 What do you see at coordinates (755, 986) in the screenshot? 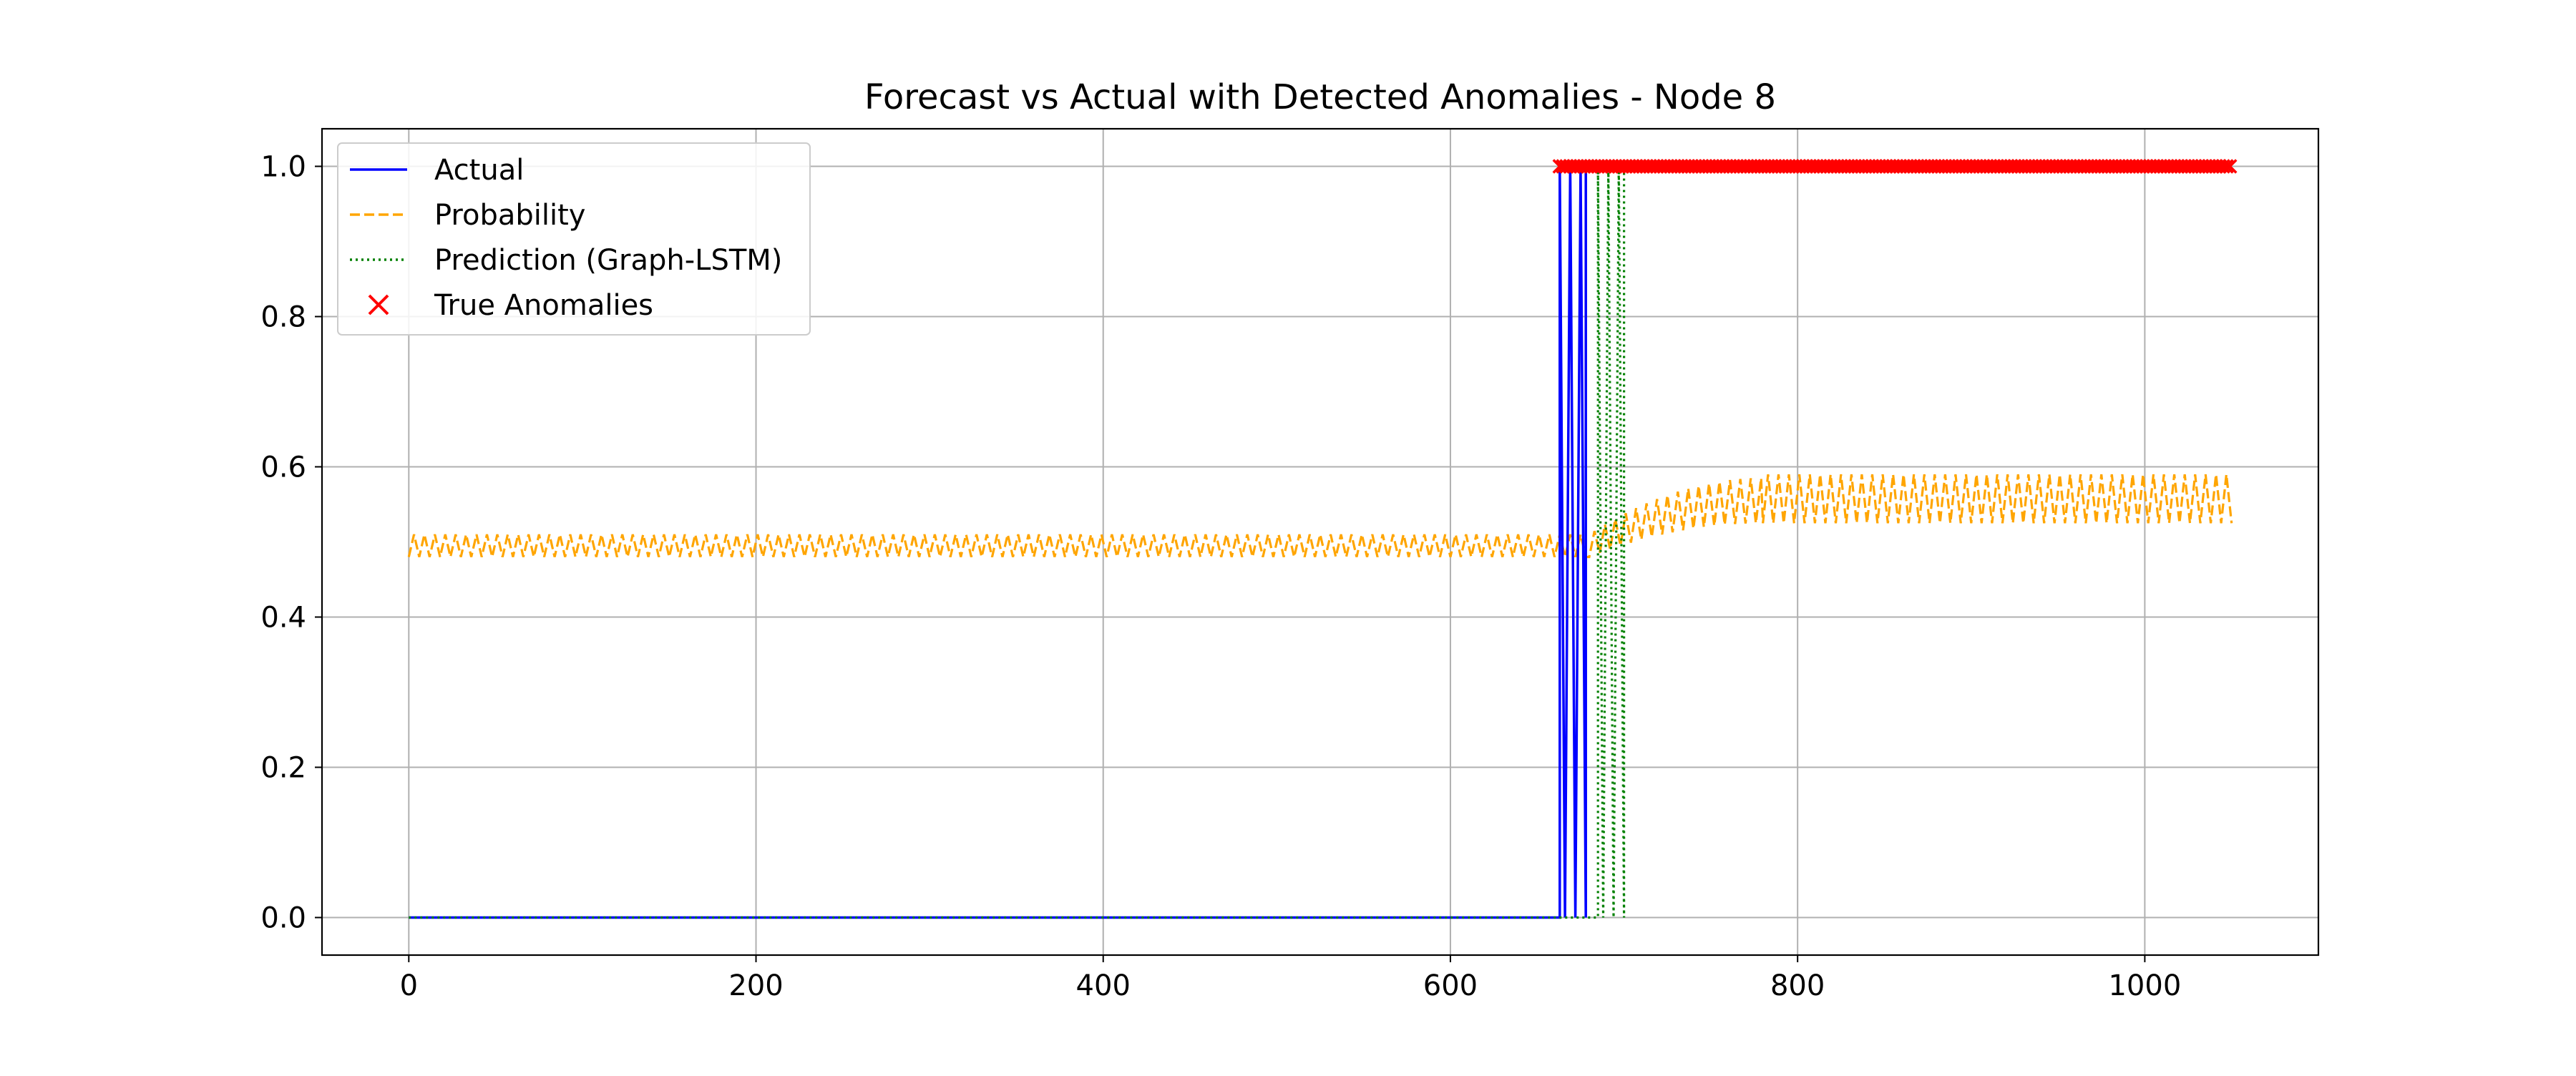
I see `x-tick-label: 200` at bounding box center [755, 986].